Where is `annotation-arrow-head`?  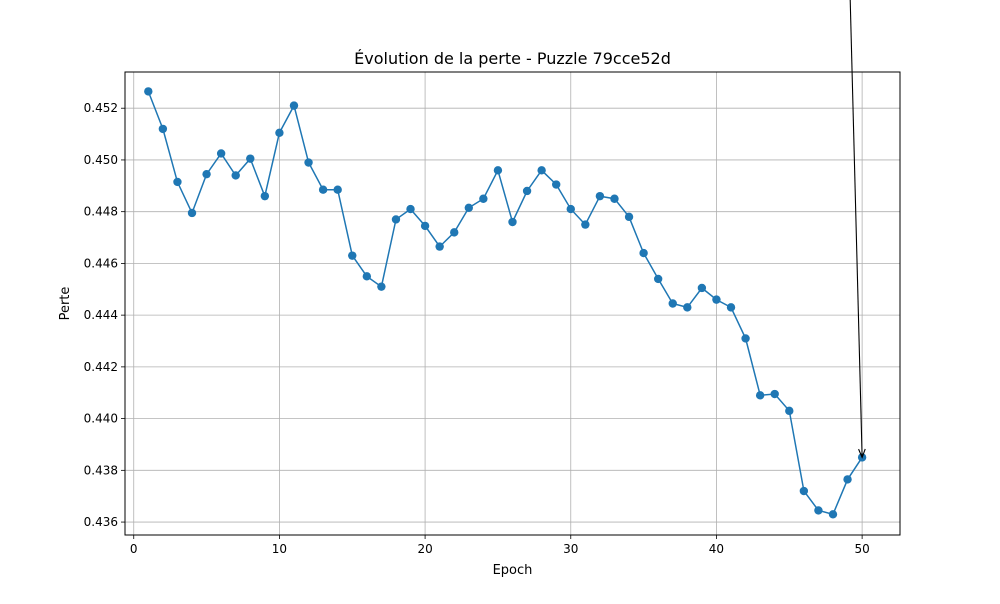 annotation-arrow-head is located at coordinates (862, 453).